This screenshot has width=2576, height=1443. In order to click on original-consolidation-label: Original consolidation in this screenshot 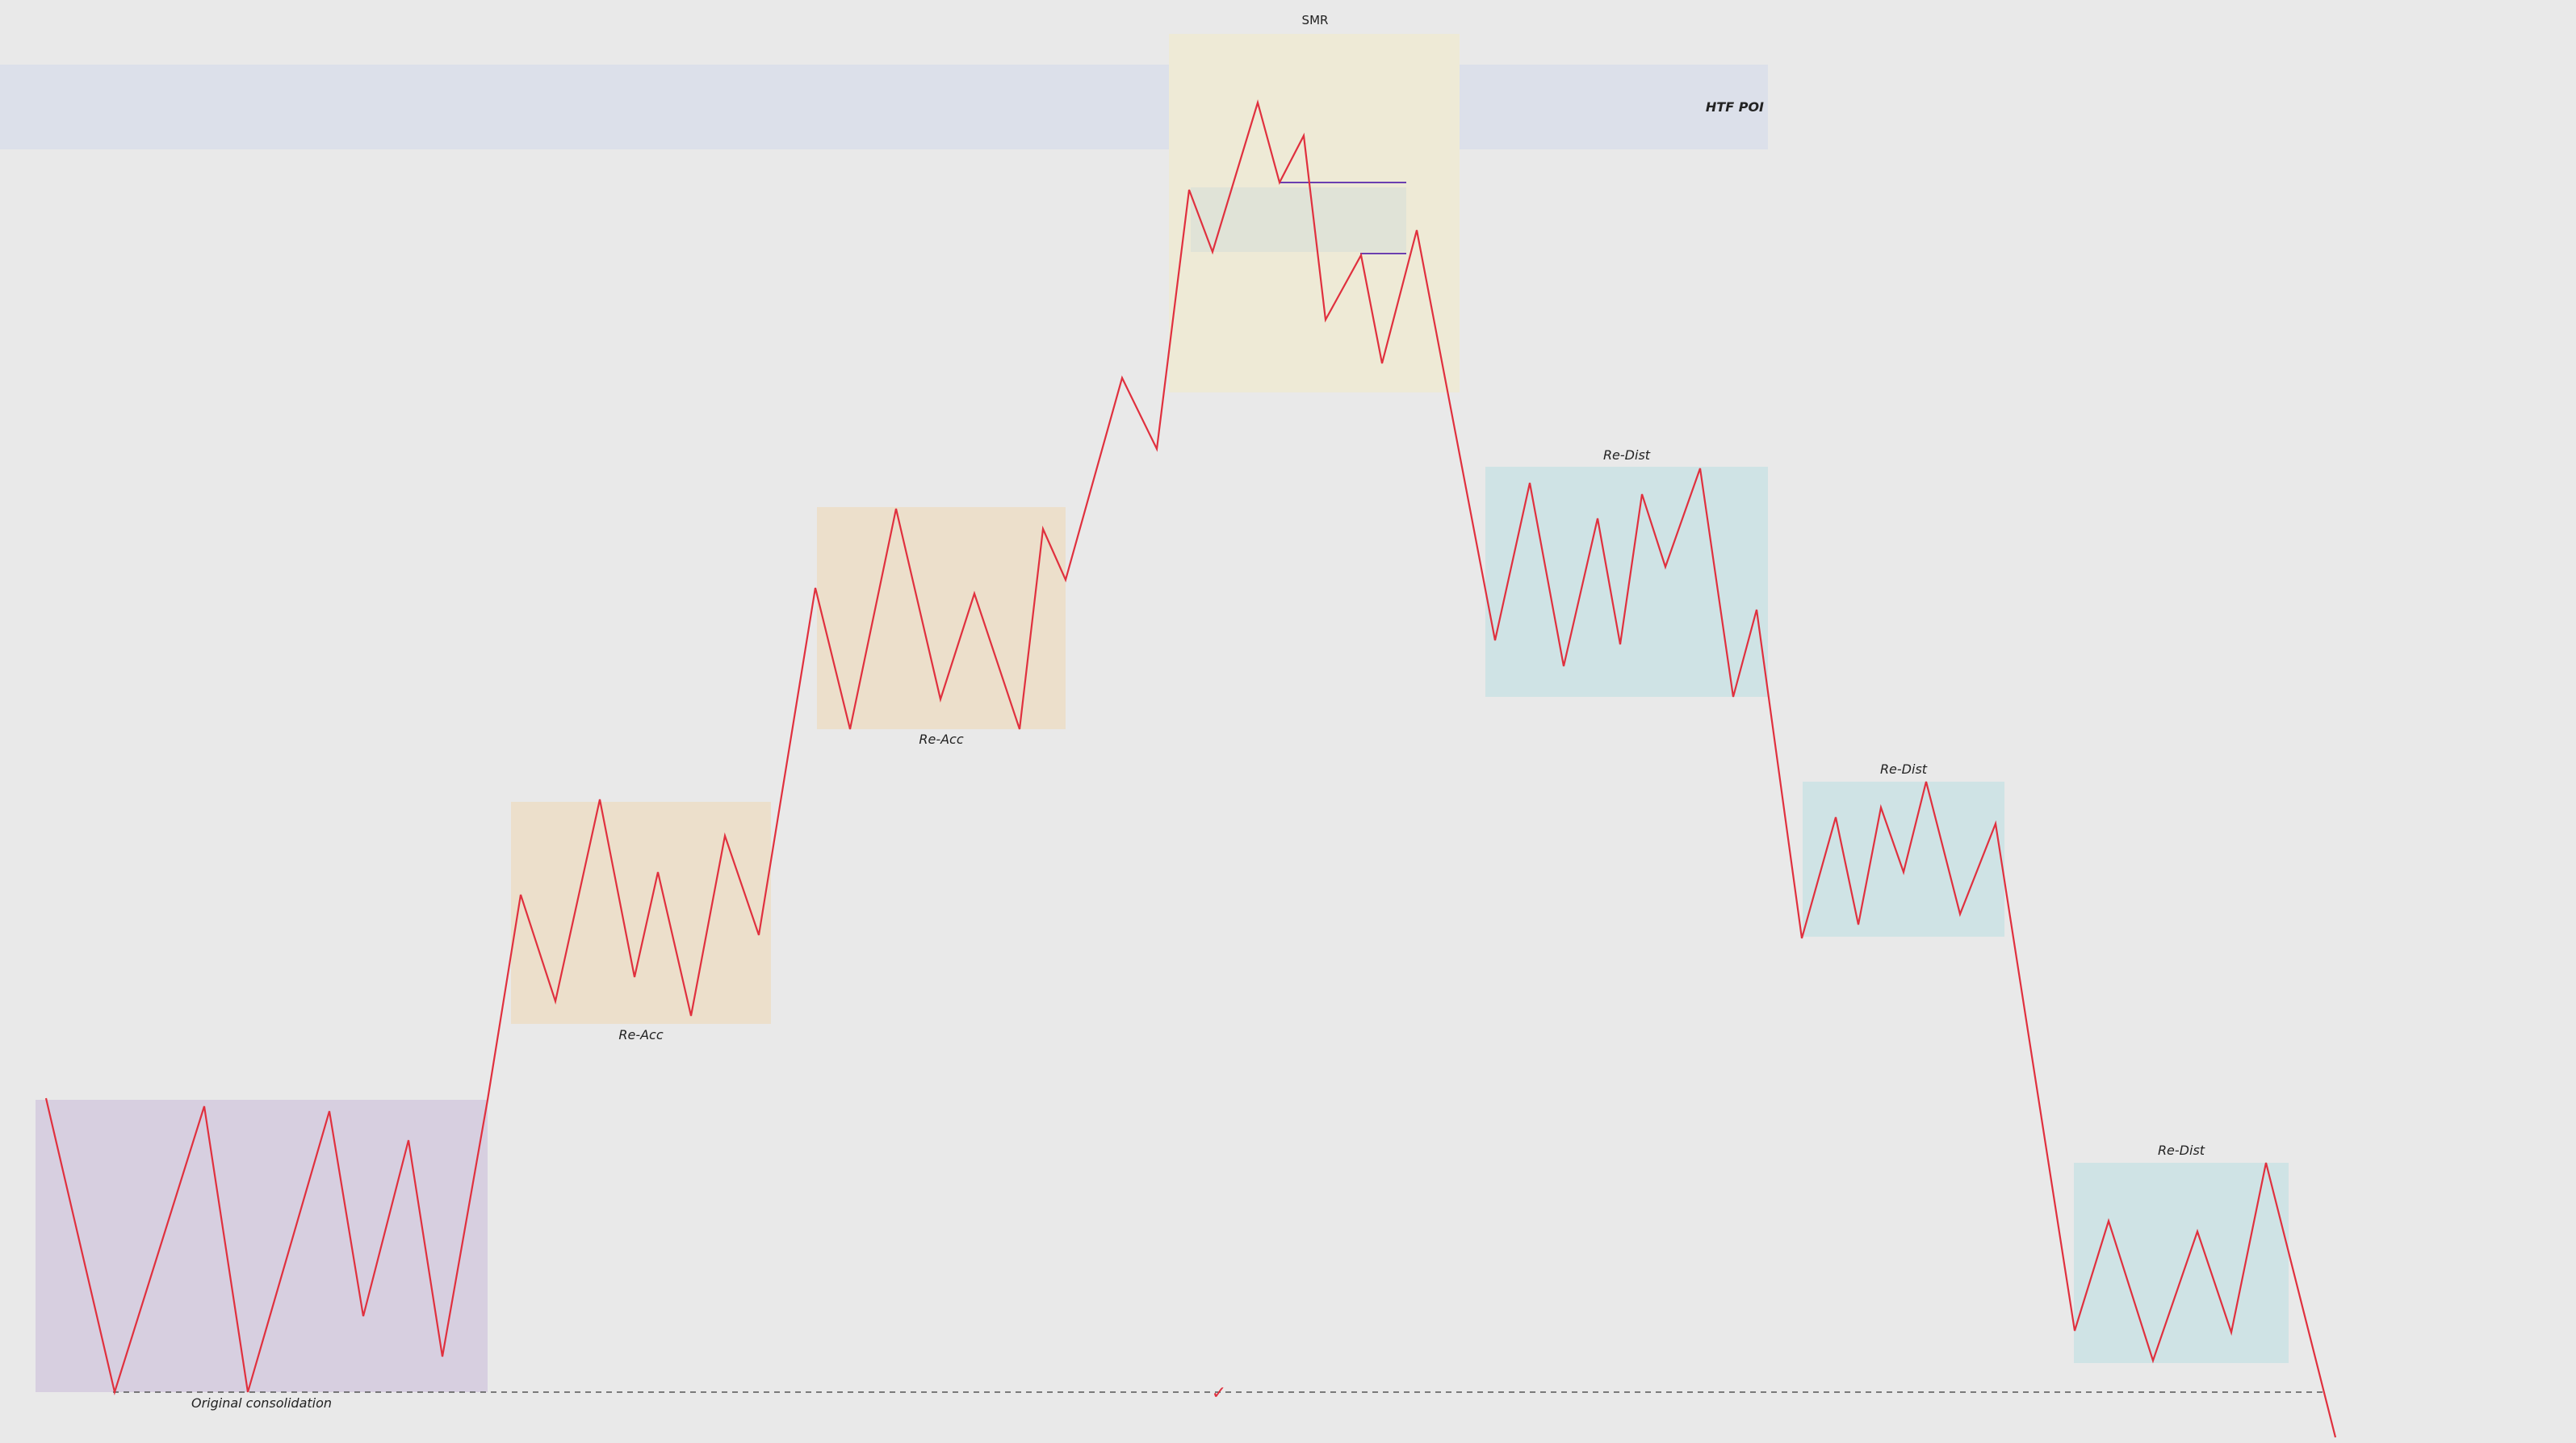, I will do `click(261, 1403)`.